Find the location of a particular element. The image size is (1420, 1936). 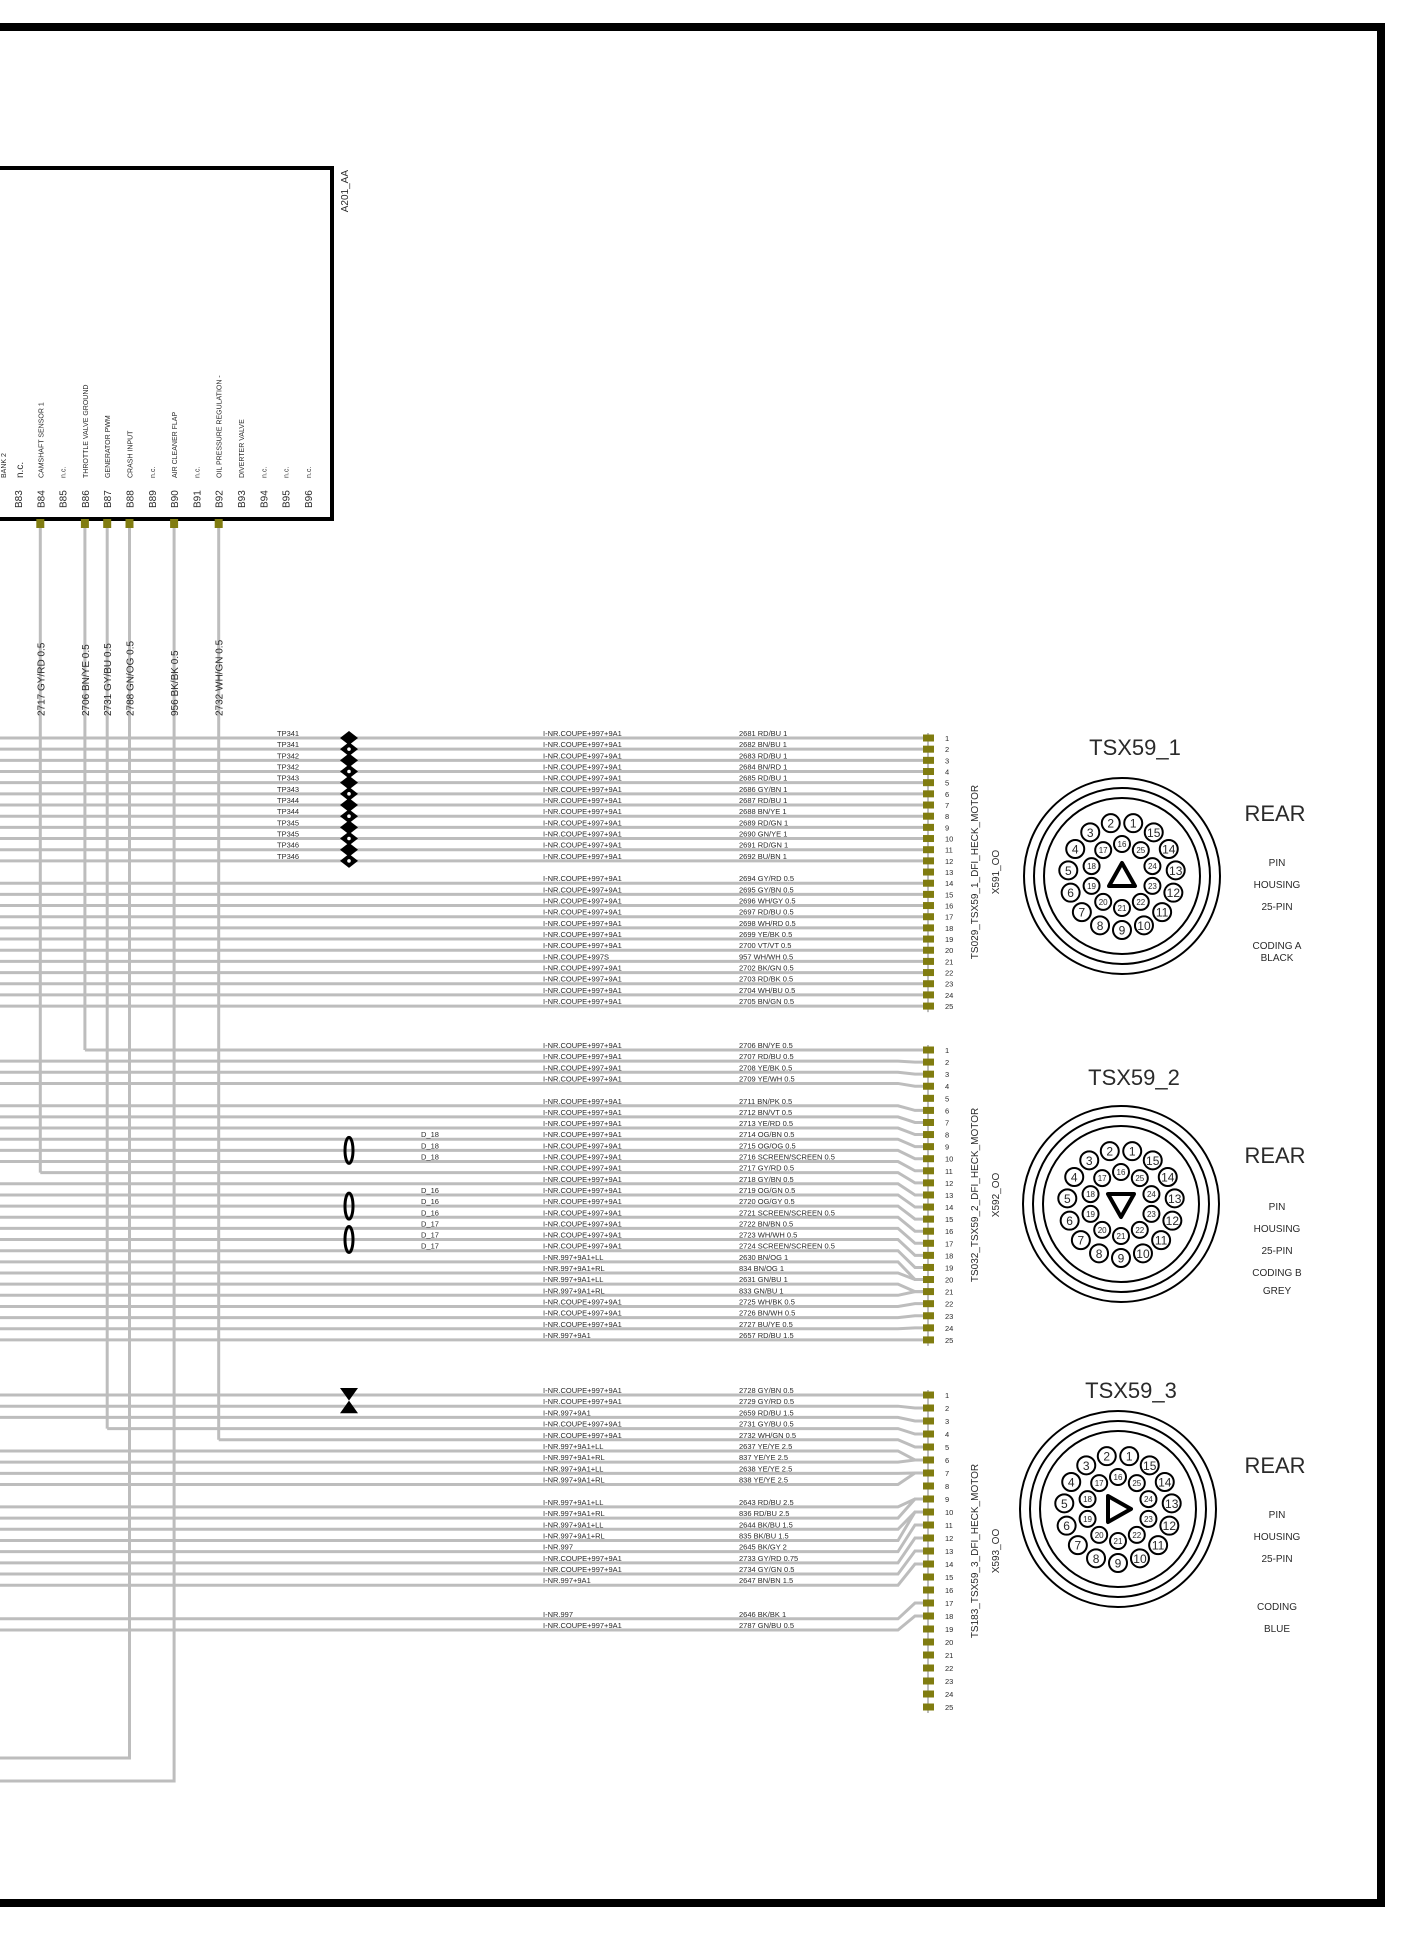

ecu-pin-number: B92 is located at coordinates (220, 499).